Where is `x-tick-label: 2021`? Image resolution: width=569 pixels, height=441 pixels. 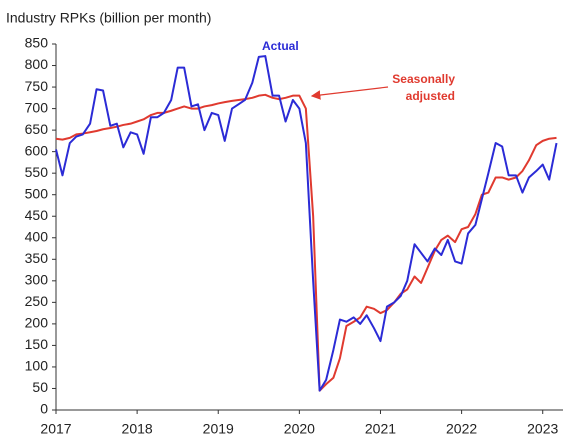
x-tick-label: 2021 is located at coordinates (380, 429).